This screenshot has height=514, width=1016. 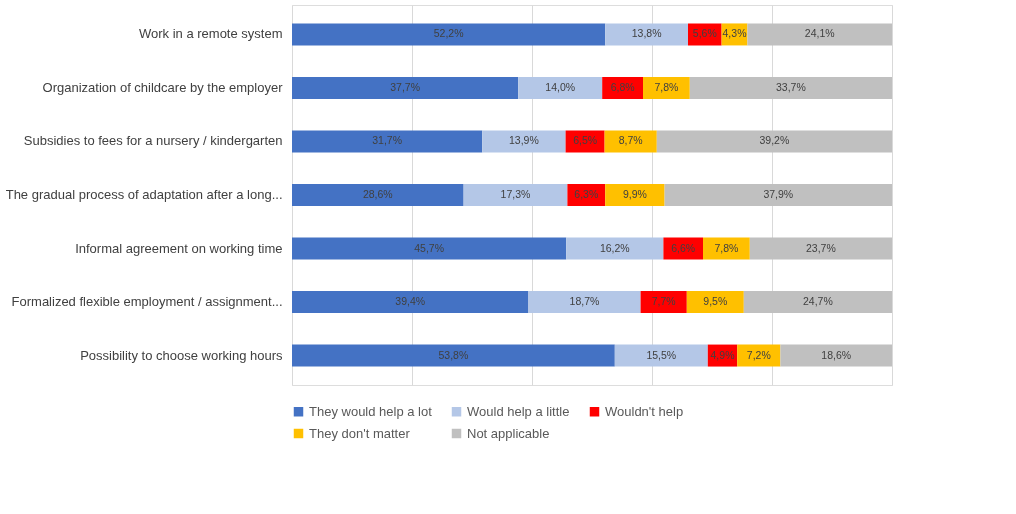 What do you see at coordinates (734, 33) in the screenshot?
I see `data-label: 4,3%` at bounding box center [734, 33].